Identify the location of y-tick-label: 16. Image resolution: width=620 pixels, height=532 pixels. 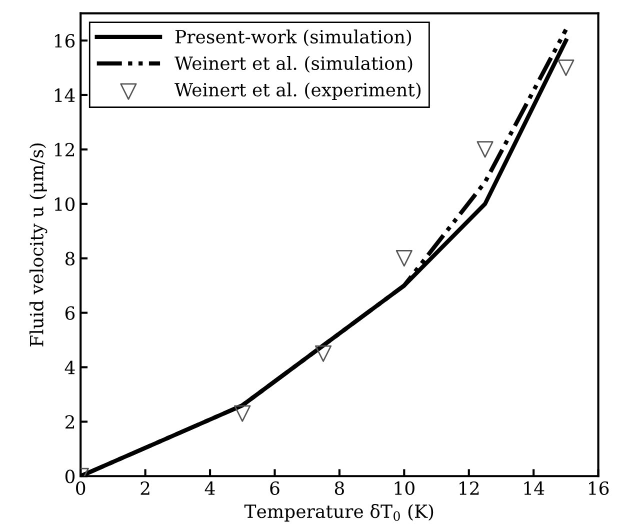
(64, 41).